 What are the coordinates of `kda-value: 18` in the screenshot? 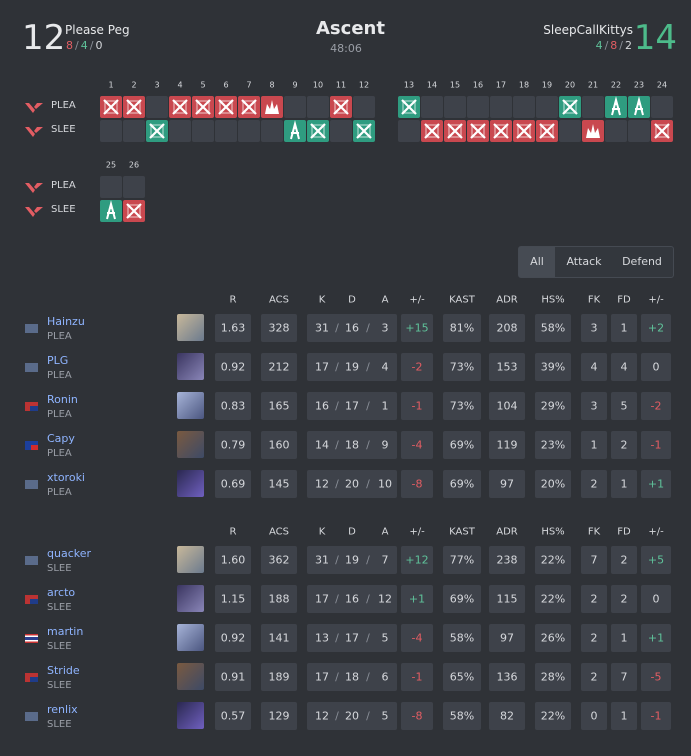 It's located at (352, 677).